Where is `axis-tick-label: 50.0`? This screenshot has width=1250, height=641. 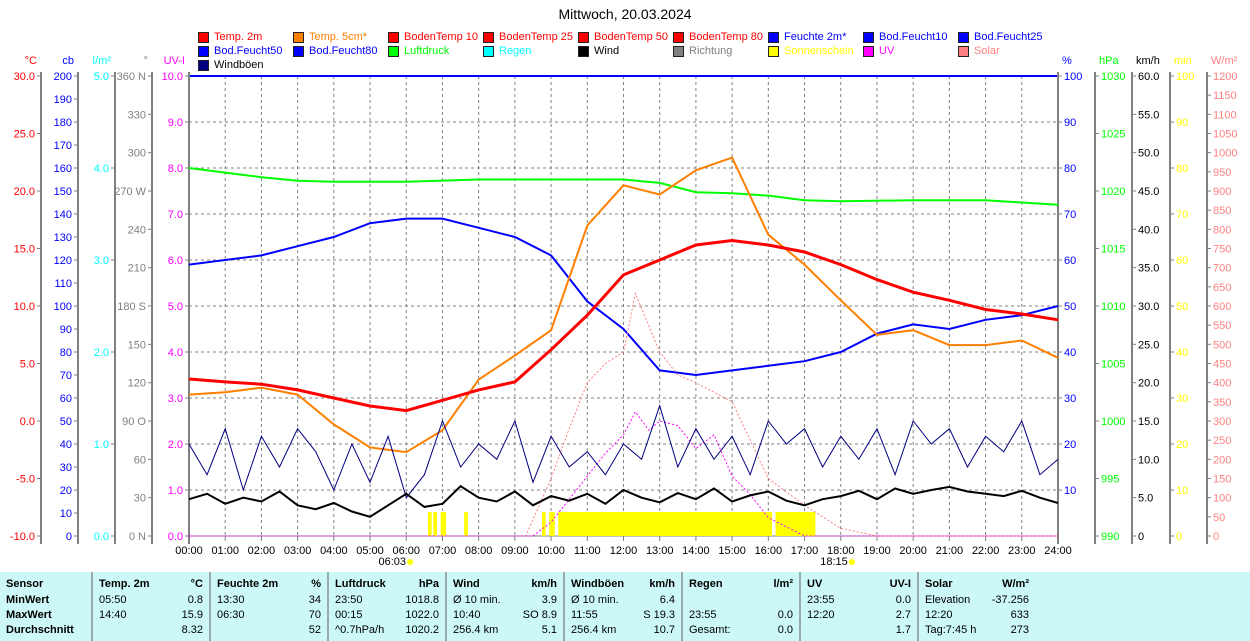
axis-tick-label: 50.0 is located at coordinates (1148, 154).